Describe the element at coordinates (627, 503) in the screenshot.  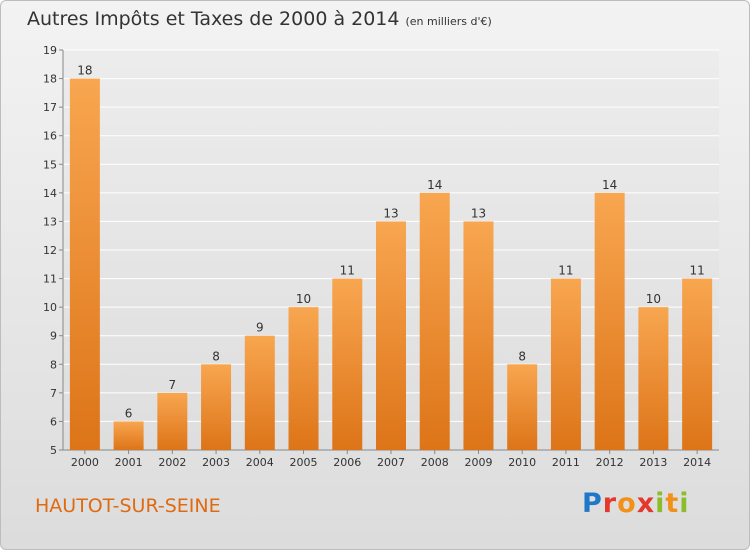
I see `logo-letter: o` at that location.